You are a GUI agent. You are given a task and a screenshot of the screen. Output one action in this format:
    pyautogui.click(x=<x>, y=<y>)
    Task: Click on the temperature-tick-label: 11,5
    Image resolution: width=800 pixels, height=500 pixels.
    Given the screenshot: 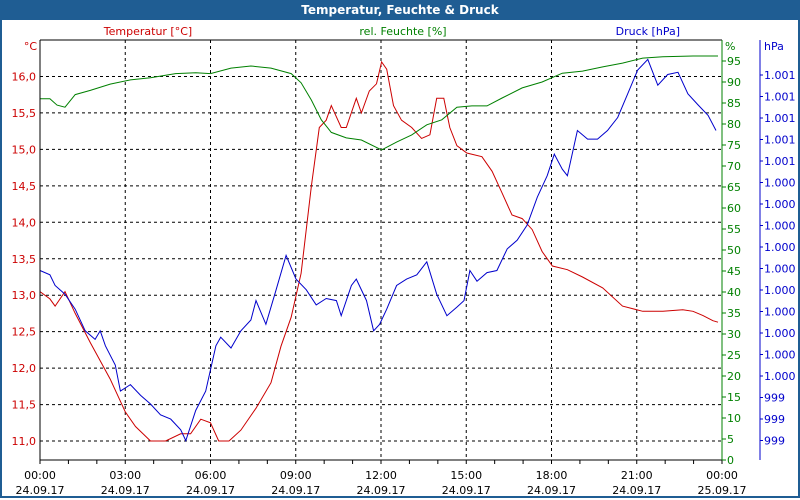 What is the action you would take?
    pyautogui.click(x=24, y=405)
    